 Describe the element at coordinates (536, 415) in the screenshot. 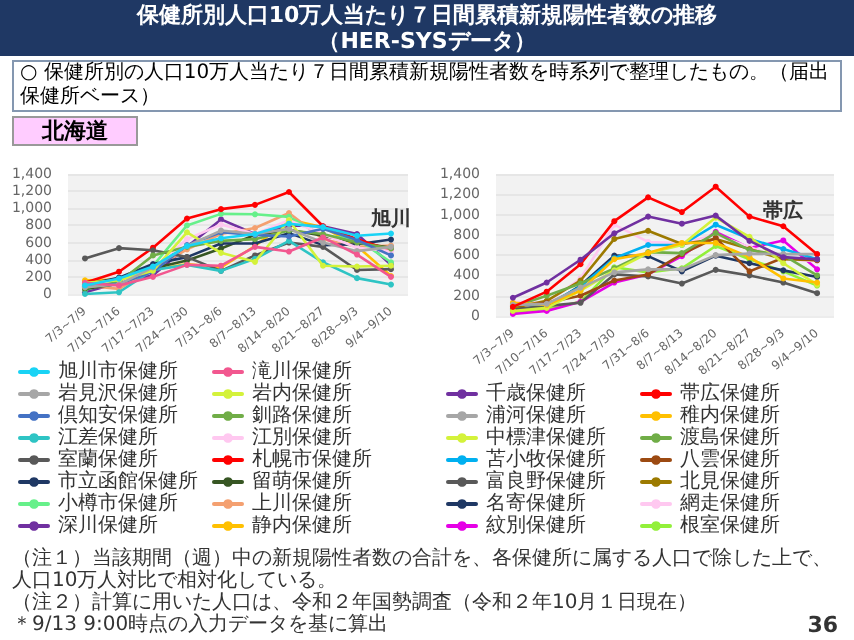

I see `legend-label: 浦河保健所` at that location.